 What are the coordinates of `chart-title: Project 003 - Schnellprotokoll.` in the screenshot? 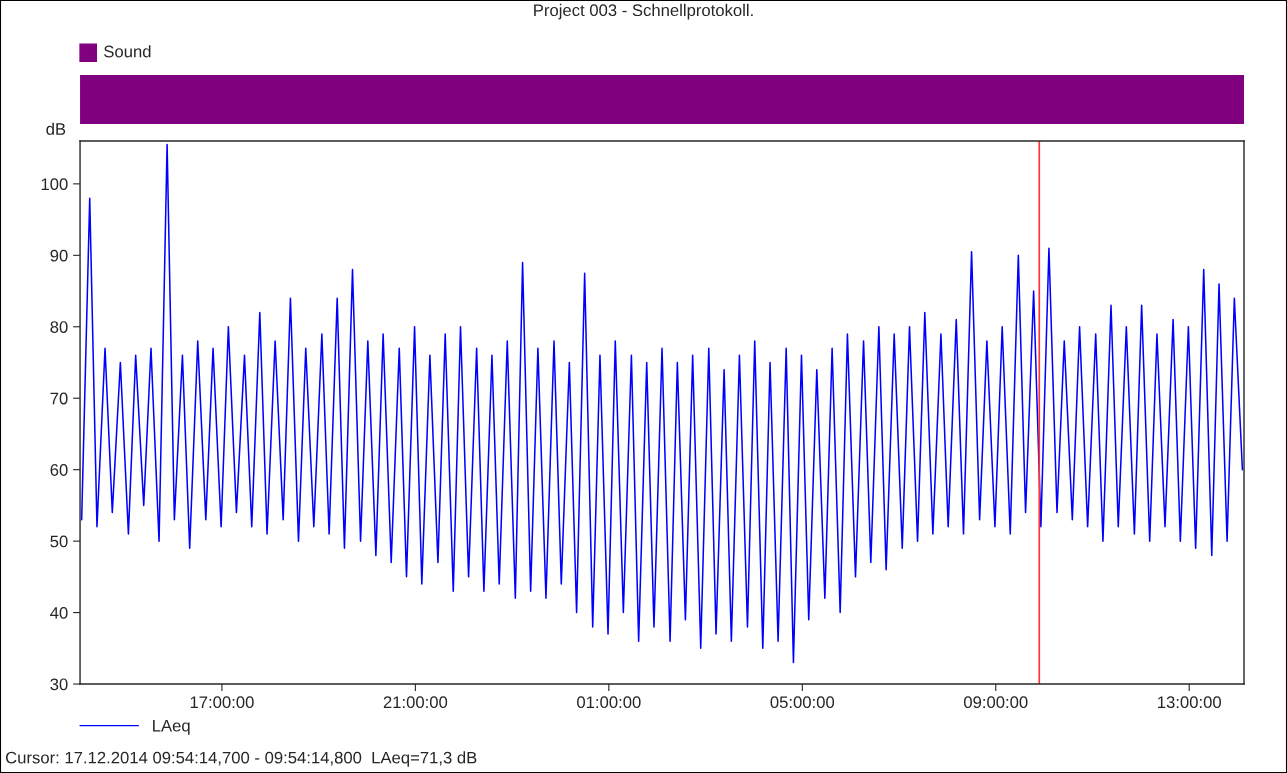 It's located at (643, 11).